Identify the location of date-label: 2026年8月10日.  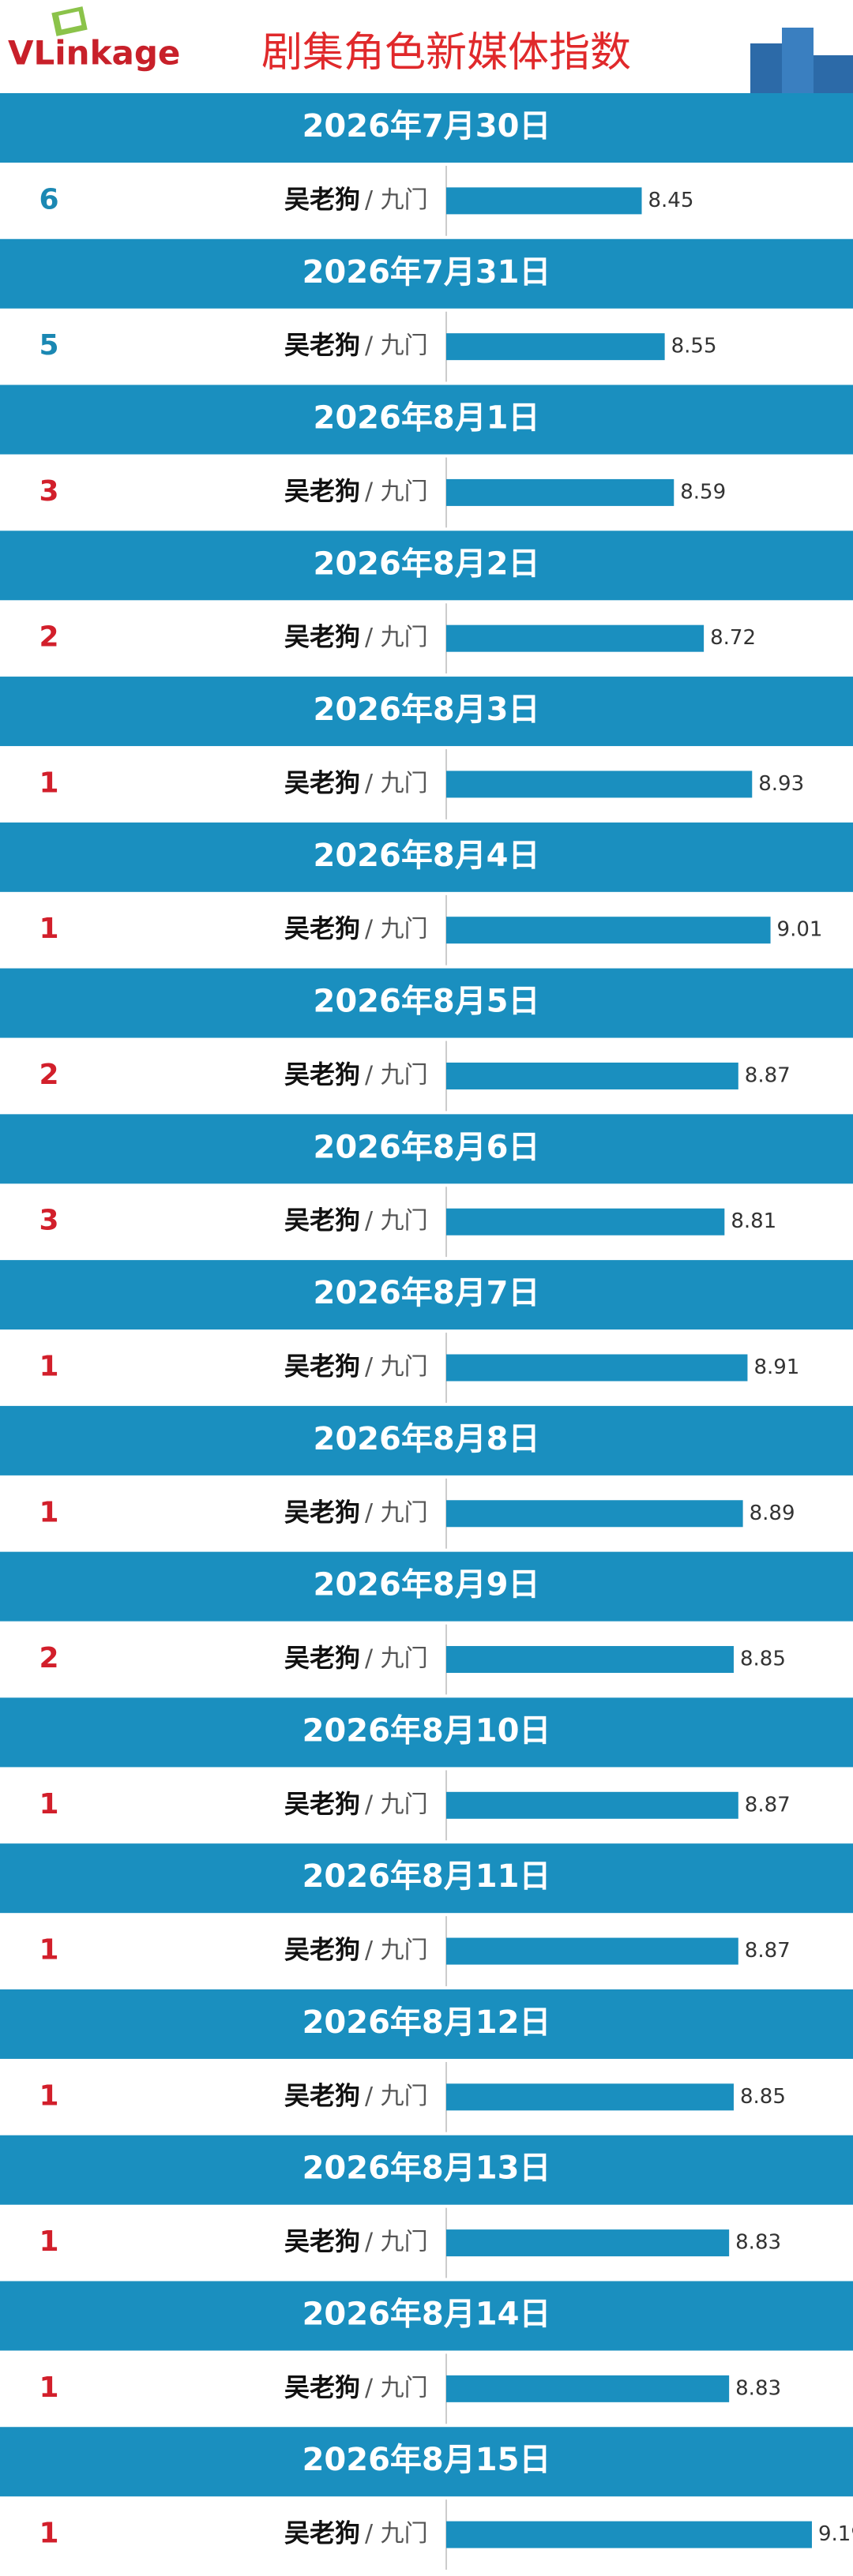
(426, 1730).